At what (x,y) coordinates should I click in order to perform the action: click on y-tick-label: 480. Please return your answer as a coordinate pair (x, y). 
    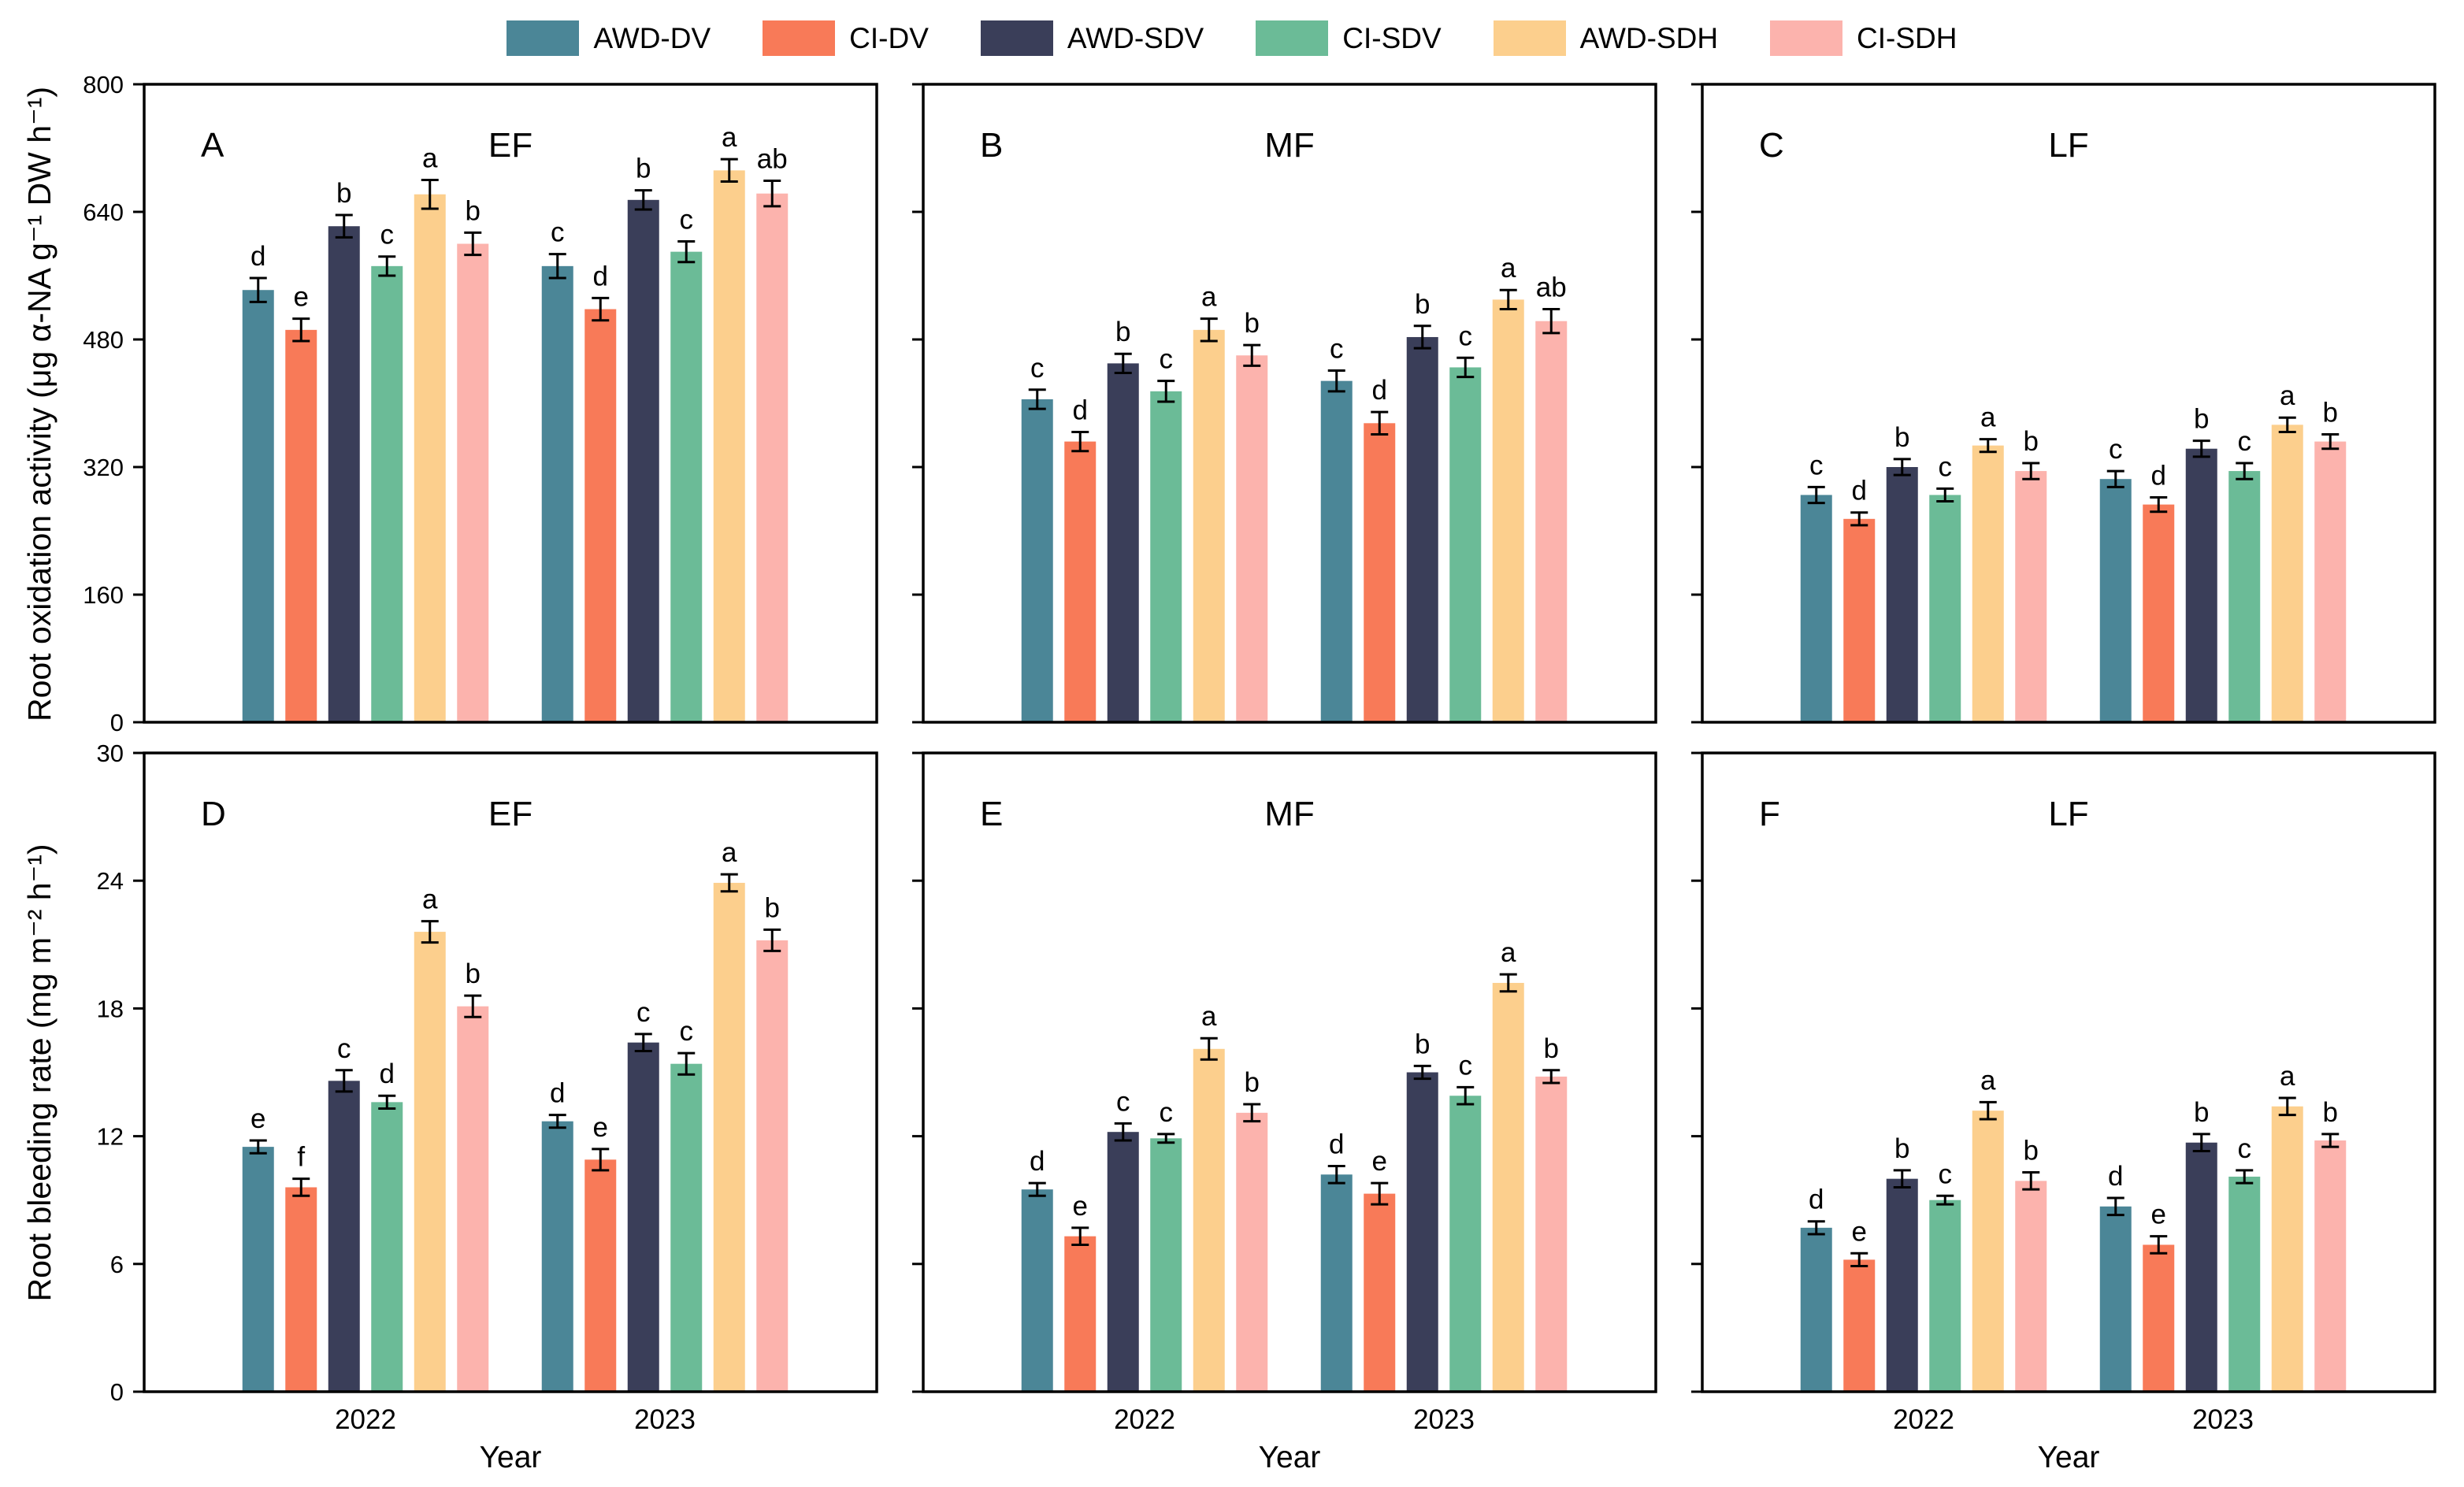
    Looking at the image, I should click on (103, 340).